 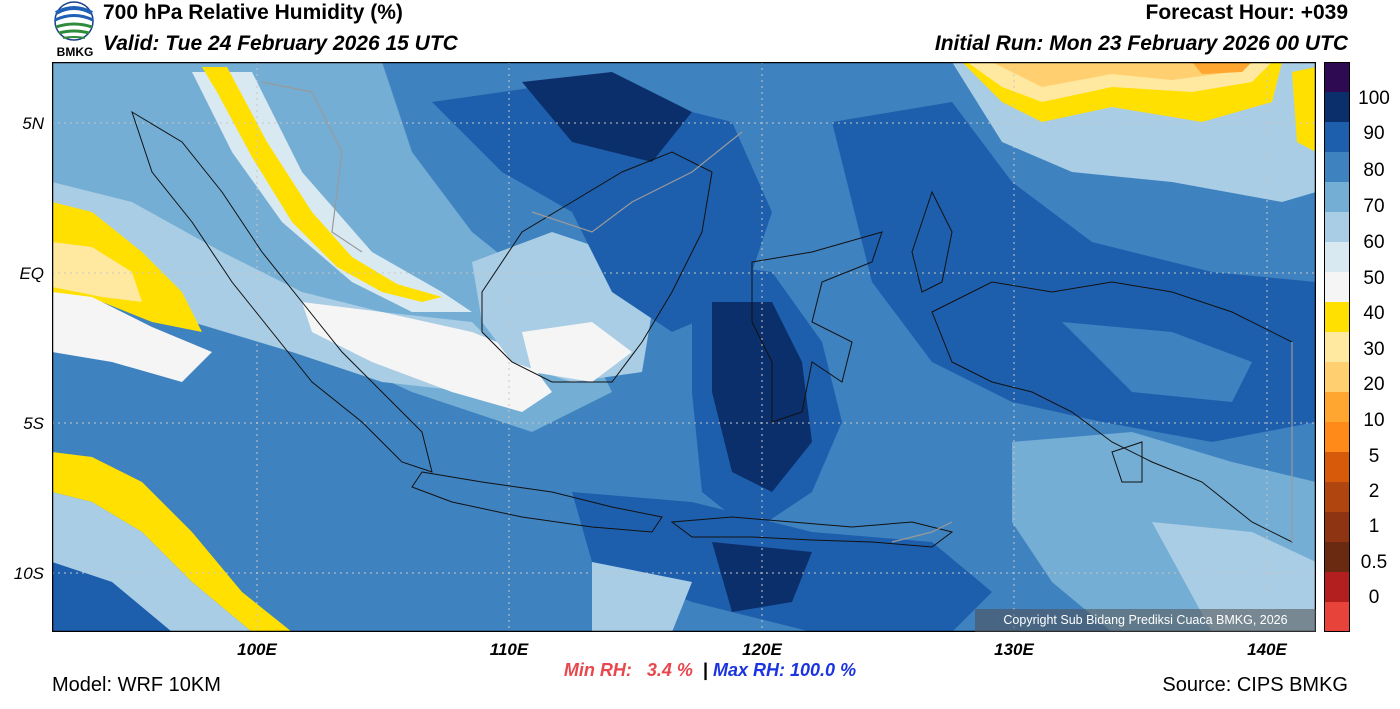 I want to click on source-label: Source: CIPS BMKG, so click(x=1255, y=685).